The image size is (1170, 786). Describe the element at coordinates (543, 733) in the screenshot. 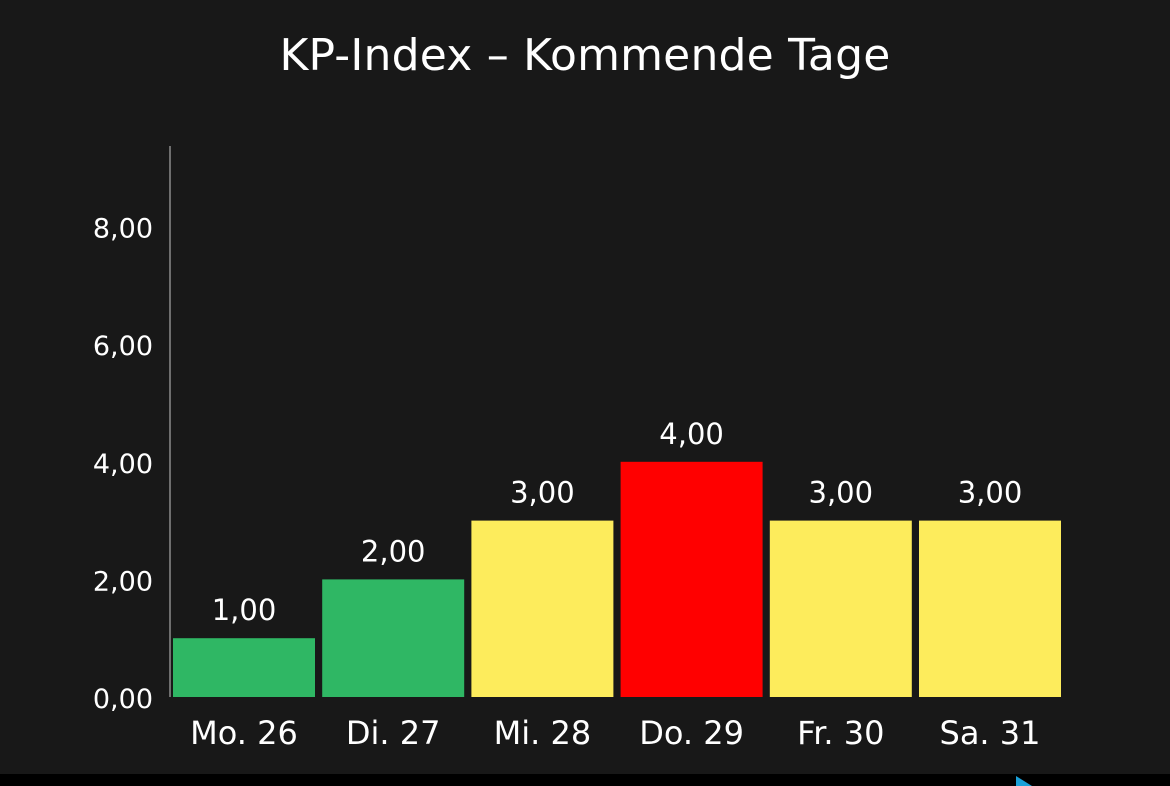

I see `x-category-label: Mi. 28` at that location.